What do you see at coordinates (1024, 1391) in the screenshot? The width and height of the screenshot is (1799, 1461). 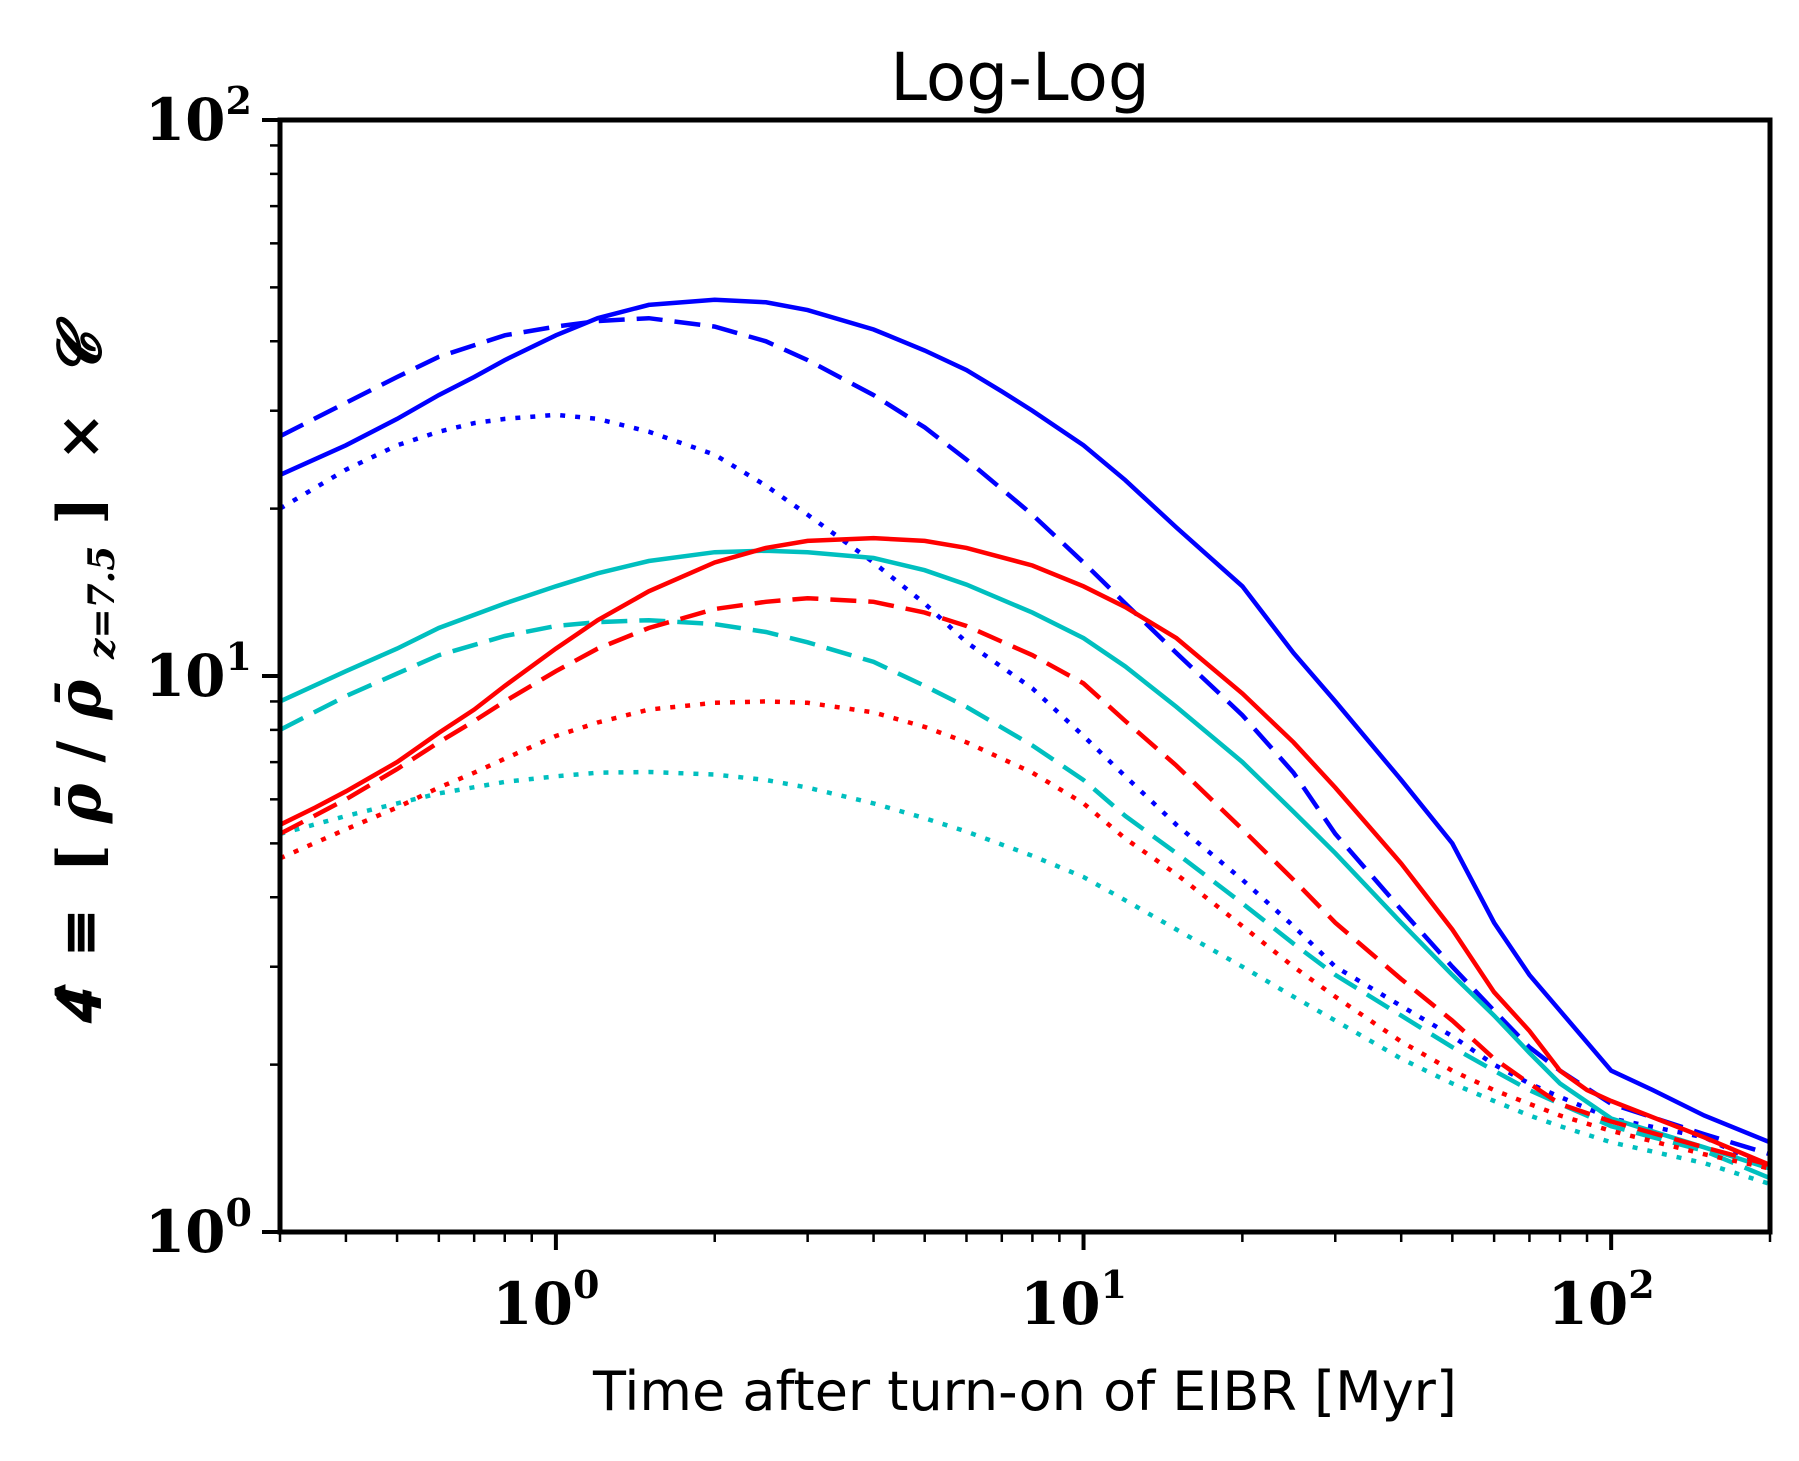 I see `x-axis-label: Time after turn-on of EIBR [Myr]` at bounding box center [1024, 1391].